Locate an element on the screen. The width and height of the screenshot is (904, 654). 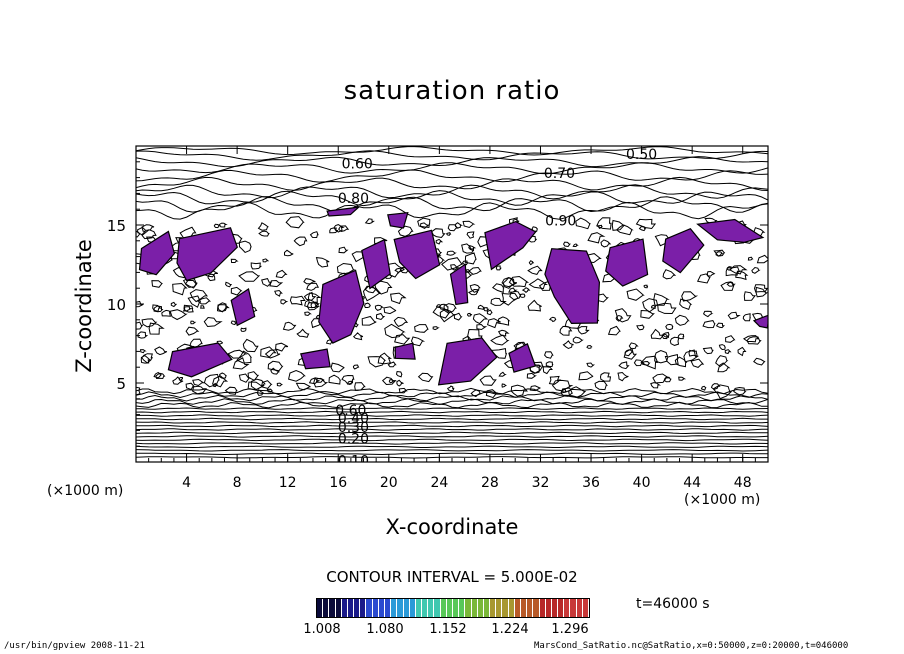
contour-label: 0.20 is located at coordinates (353, 439).